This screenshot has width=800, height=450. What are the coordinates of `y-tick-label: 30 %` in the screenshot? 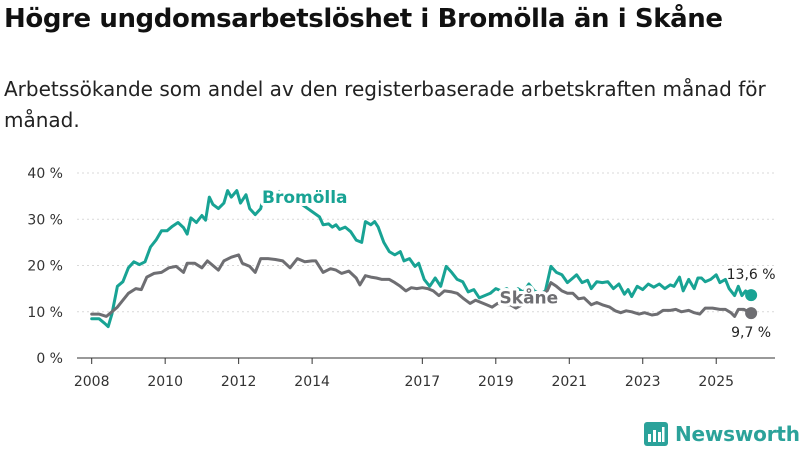 It's located at (45, 220).